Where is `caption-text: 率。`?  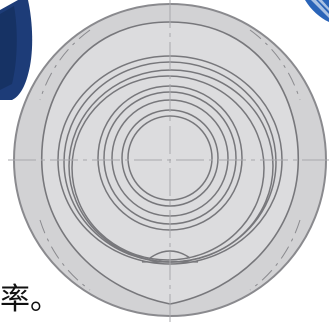
caption-text: 率。 is located at coordinates (30, 299).